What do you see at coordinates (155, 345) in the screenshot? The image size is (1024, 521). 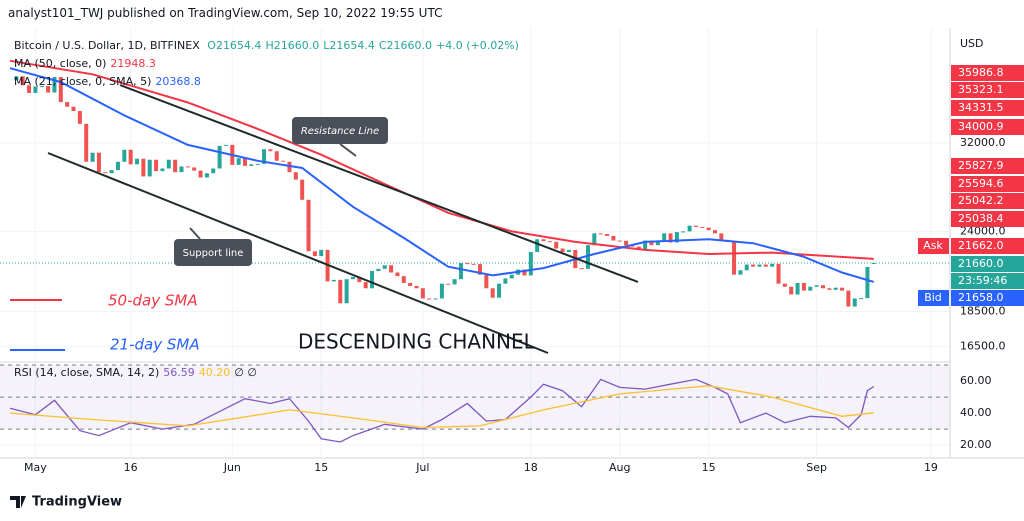 I see `annotation: 21-day SMA` at bounding box center [155, 345].